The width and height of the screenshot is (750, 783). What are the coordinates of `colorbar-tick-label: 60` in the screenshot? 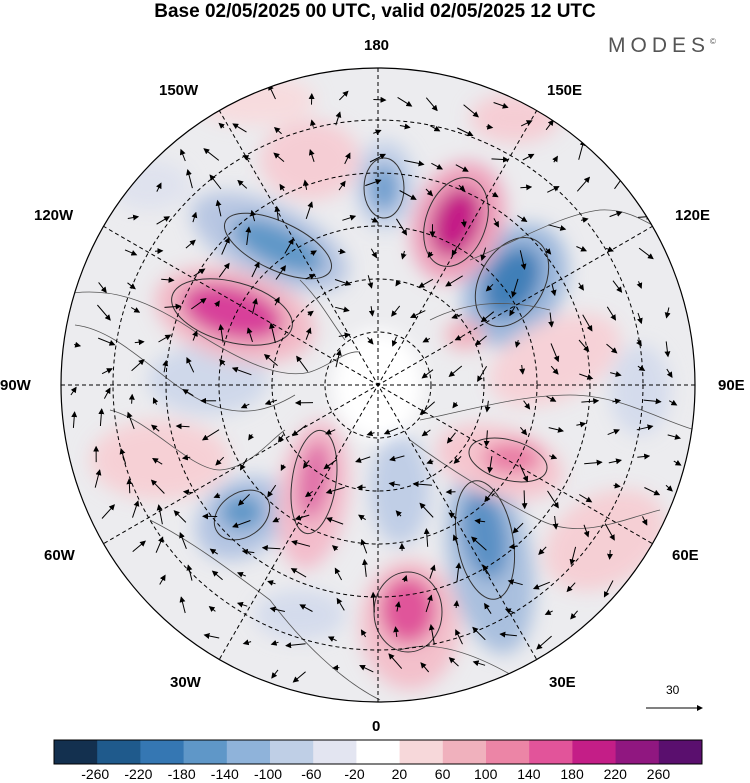 It's located at (442, 774).